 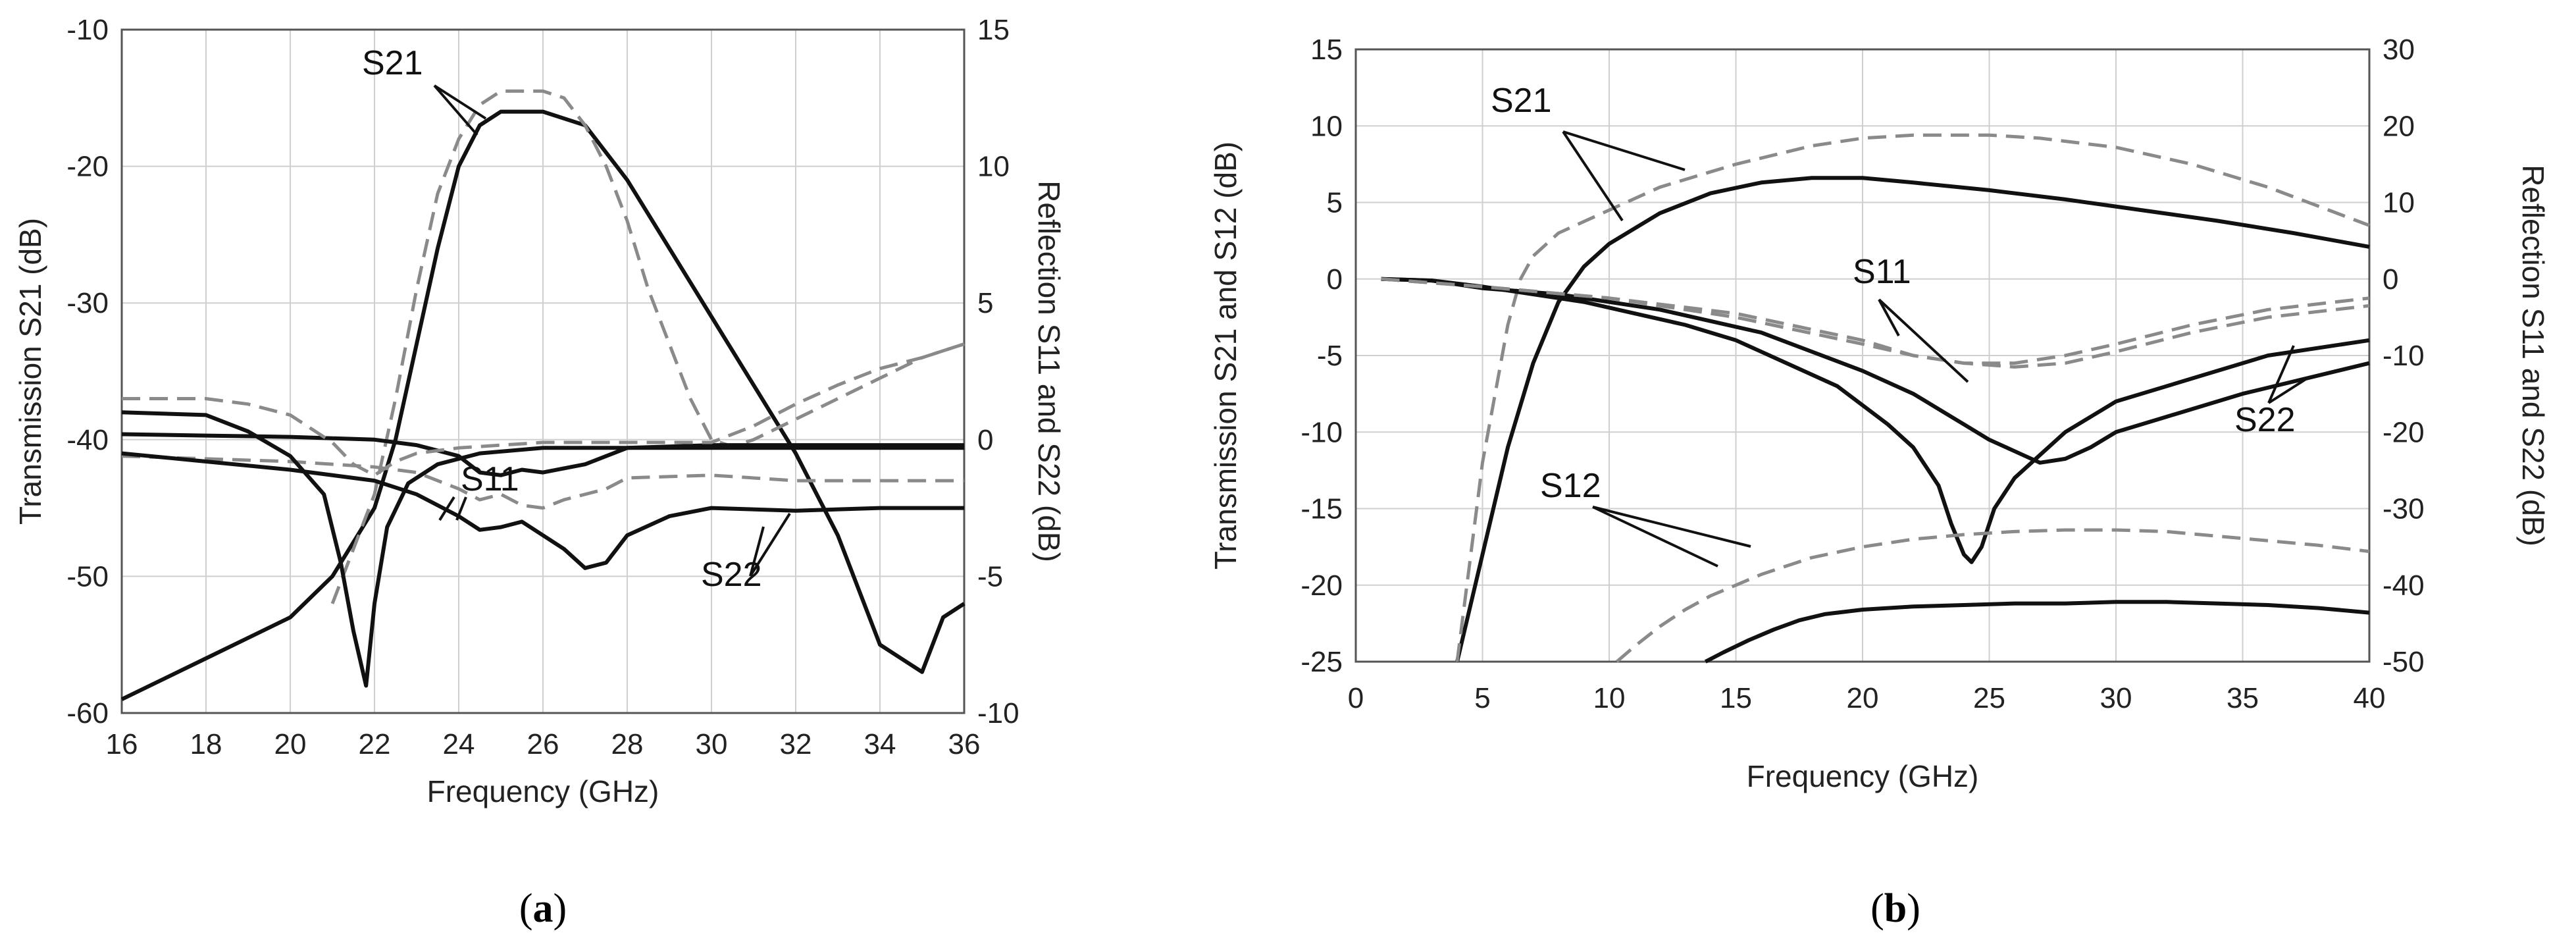 I want to click on panel-b-caption-letter: b, so click(x=1895, y=908).